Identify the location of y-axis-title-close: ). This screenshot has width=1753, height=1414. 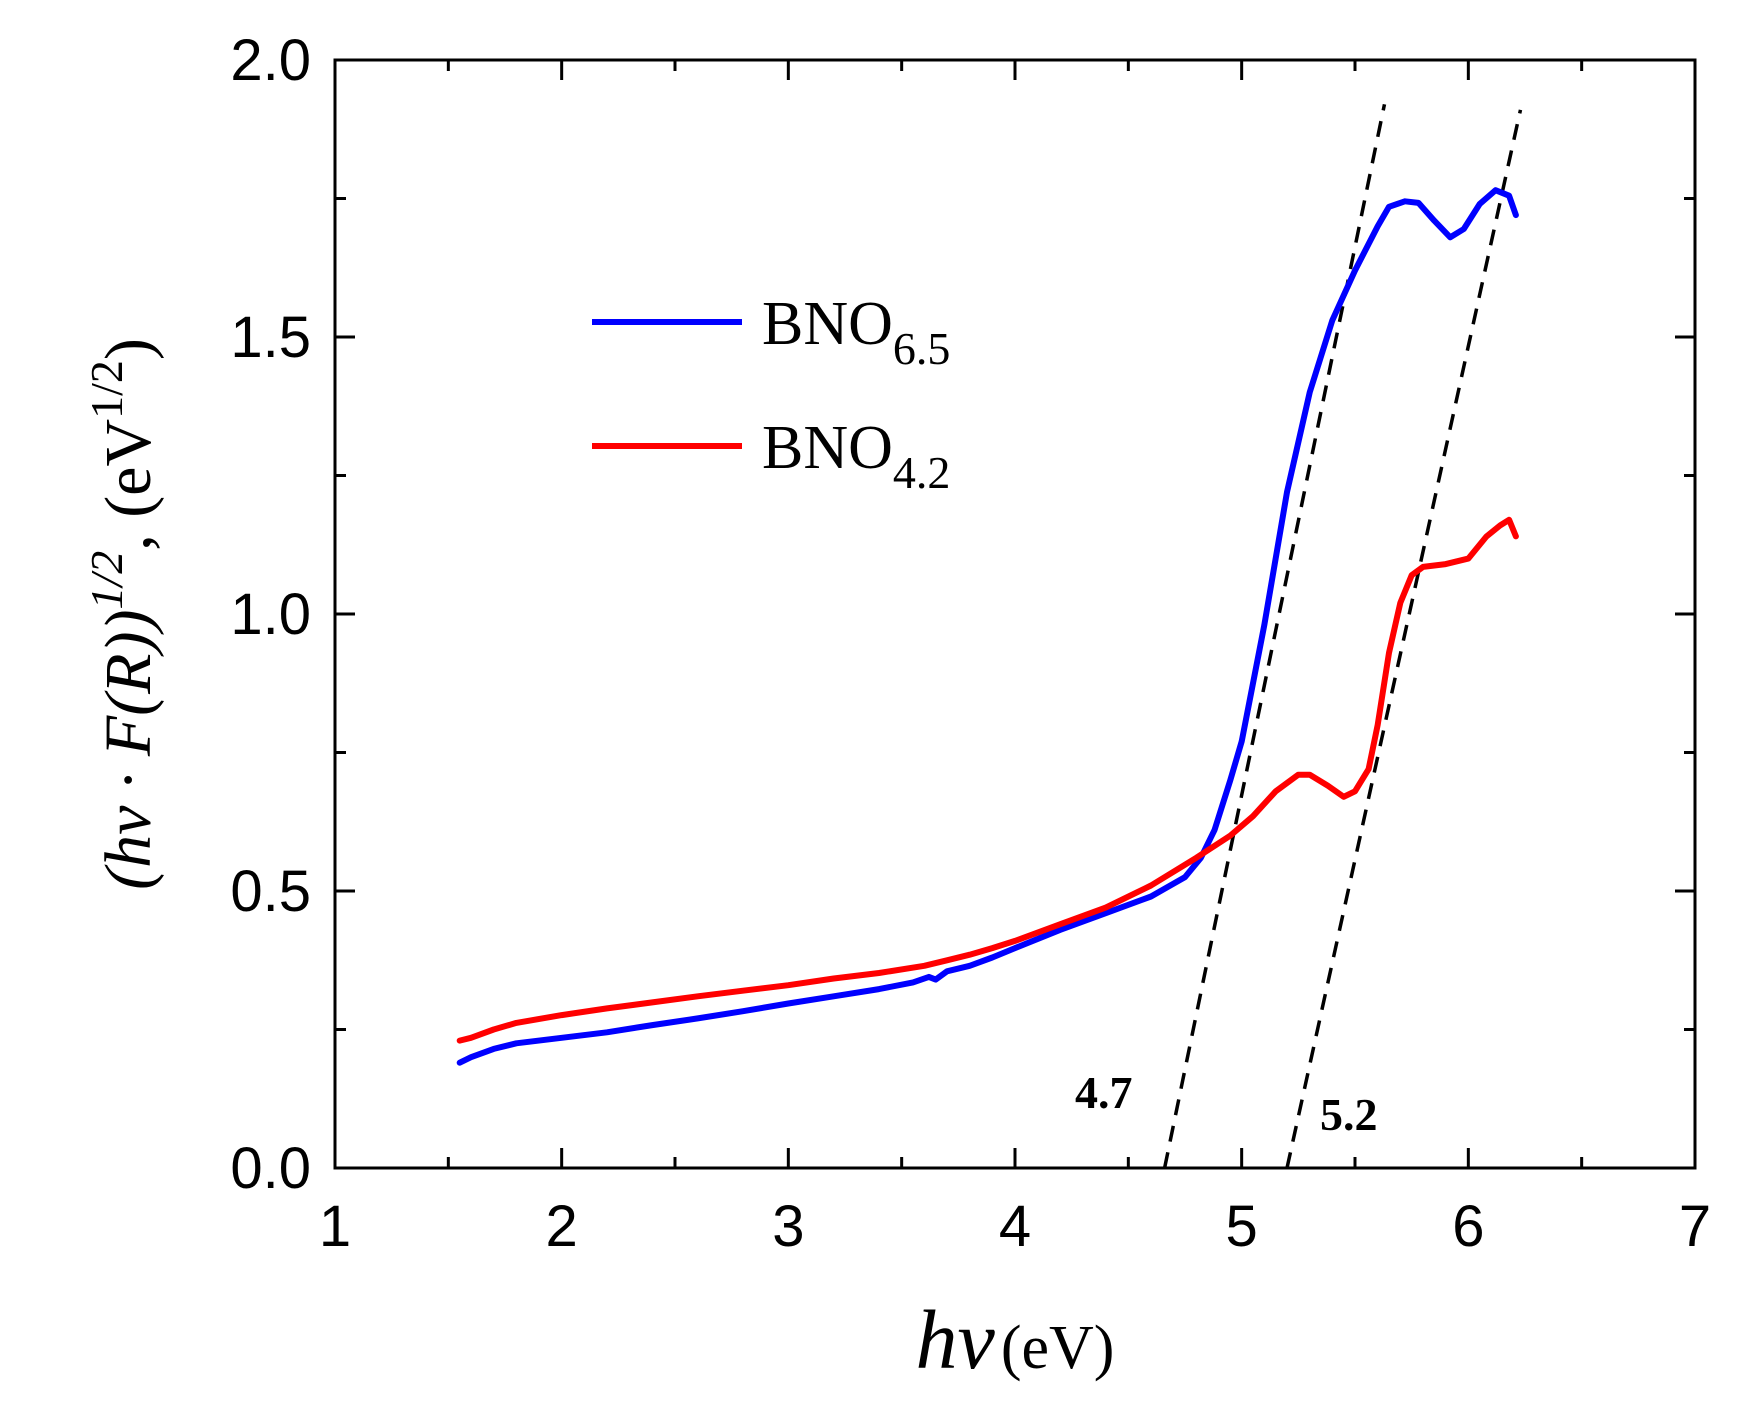
(128, 349).